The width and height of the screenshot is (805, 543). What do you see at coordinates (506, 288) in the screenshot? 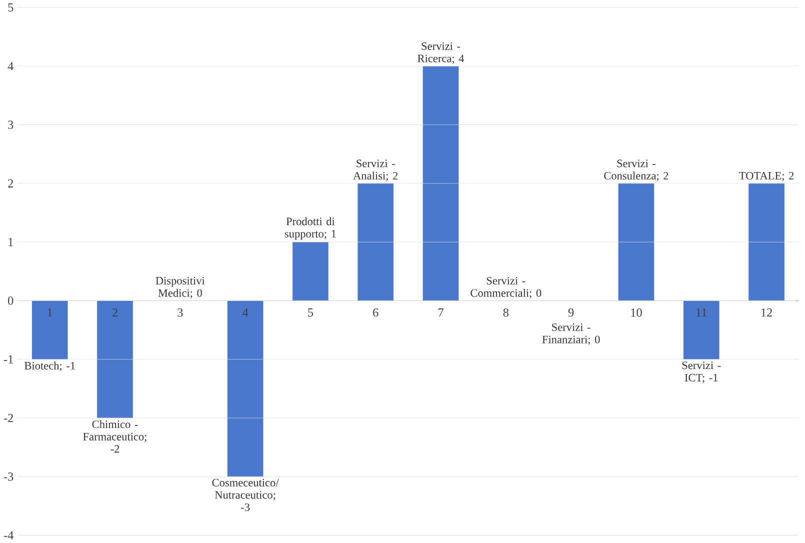
I see `data-label: Servizi - Commerciali; 0` at bounding box center [506, 288].